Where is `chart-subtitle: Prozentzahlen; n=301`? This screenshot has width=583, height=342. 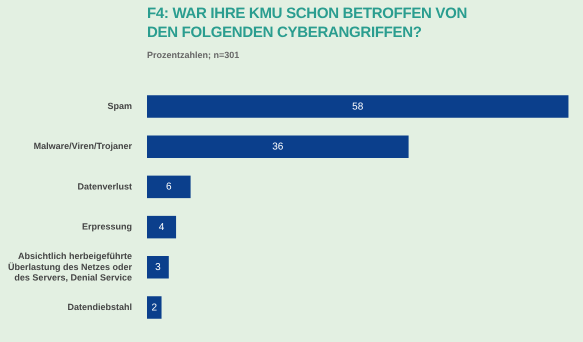 chart-subtitle: Prozentzahlen; n=301 is located at coordinates (193, 55).